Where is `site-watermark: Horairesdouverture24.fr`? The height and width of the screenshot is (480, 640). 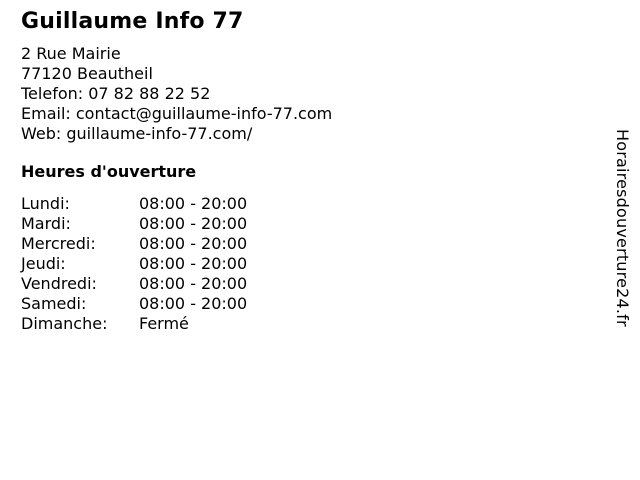 site-watermark: Horairesdouverture24.fr is located at coordinates (622, 228).